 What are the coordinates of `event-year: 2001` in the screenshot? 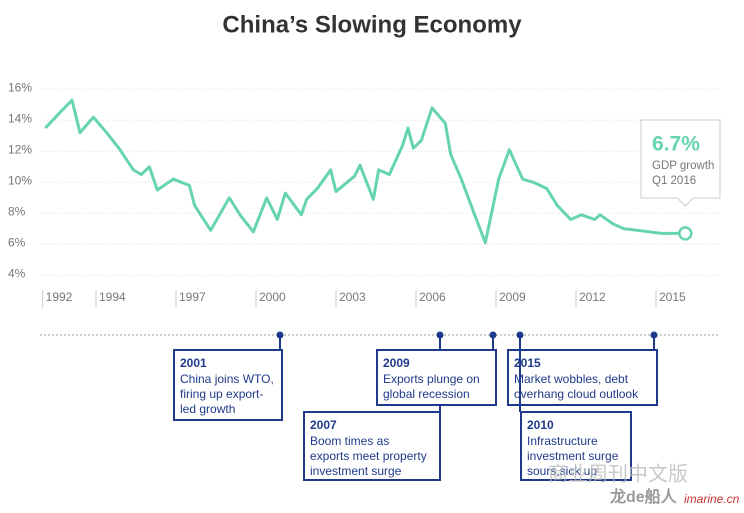 It's located at (193, 363).